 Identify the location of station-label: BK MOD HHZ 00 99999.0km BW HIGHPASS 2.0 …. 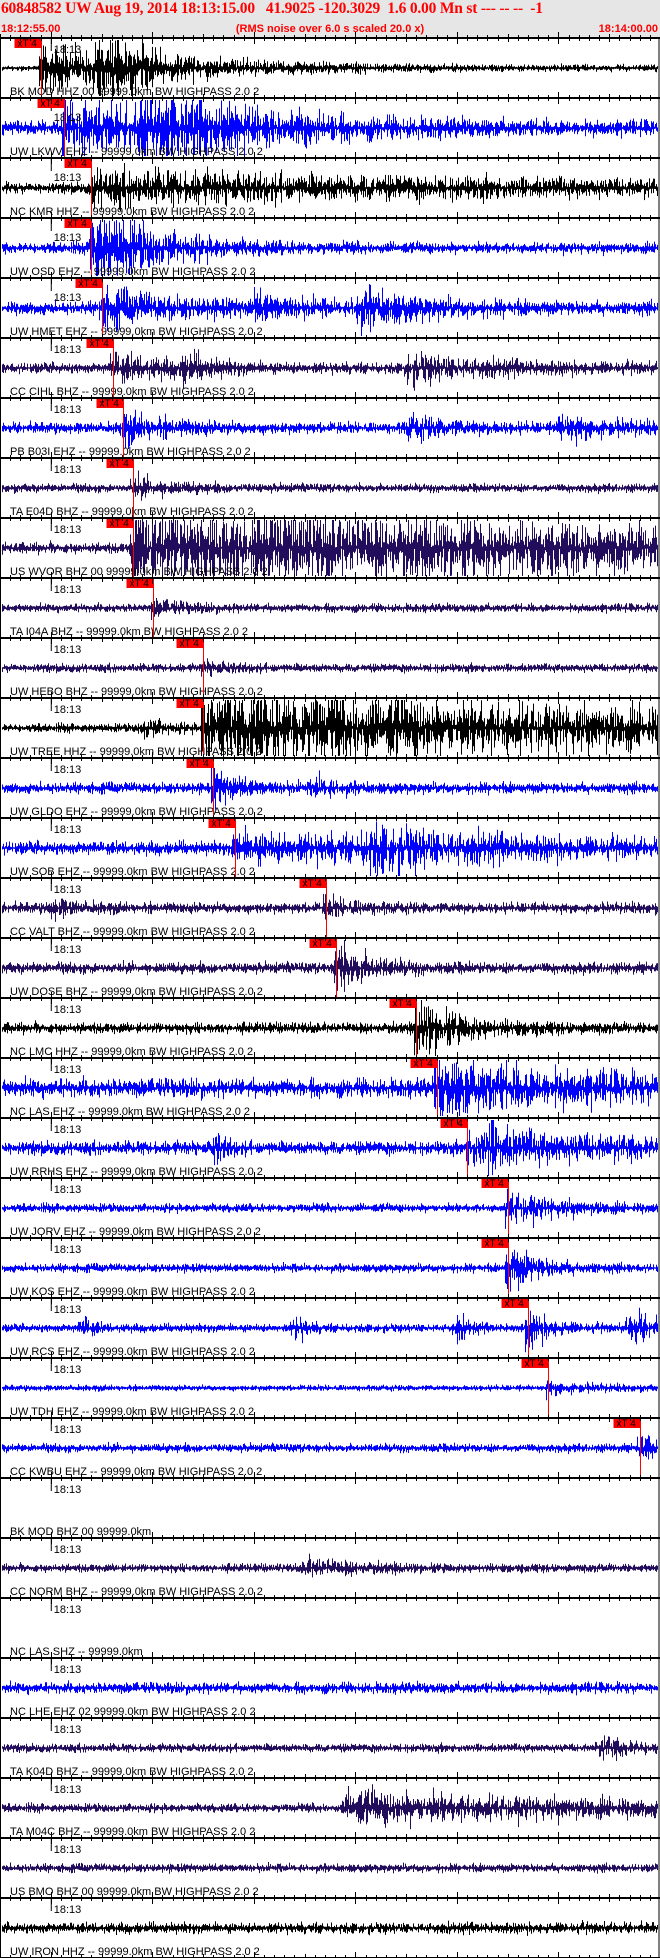
(134, 92).